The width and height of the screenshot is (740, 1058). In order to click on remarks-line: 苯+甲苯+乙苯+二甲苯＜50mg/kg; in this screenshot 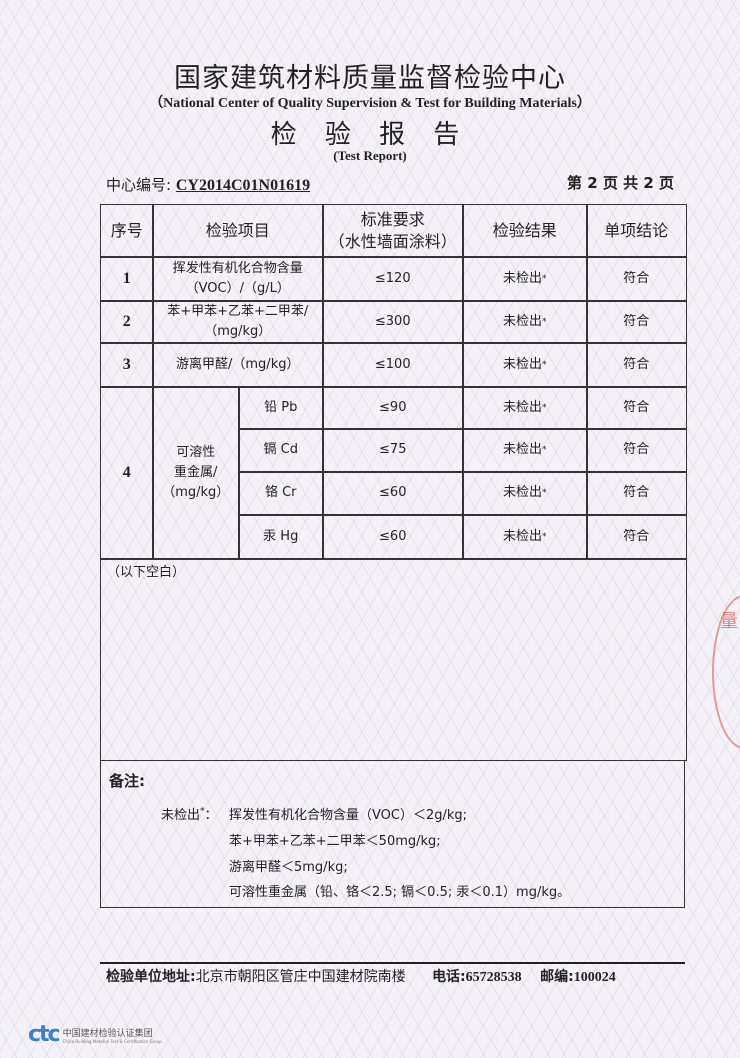, I will do `click(335, 841)`.